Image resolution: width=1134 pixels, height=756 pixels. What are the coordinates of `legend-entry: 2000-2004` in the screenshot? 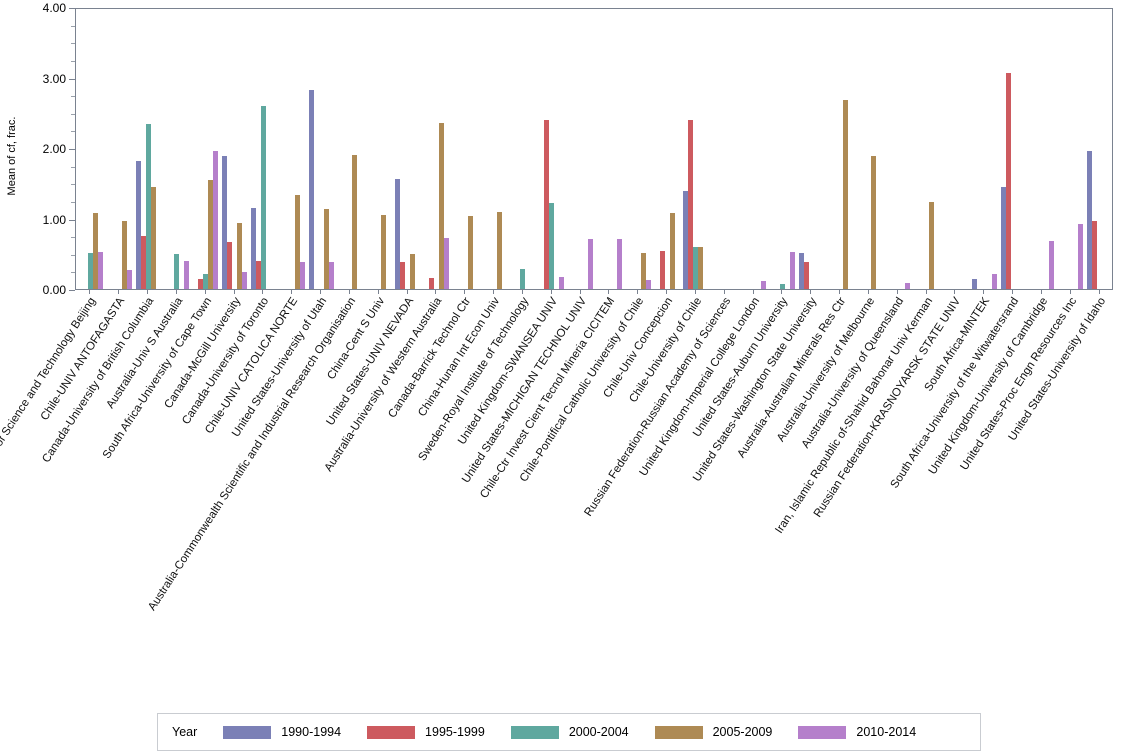 It's located at (569, 732).